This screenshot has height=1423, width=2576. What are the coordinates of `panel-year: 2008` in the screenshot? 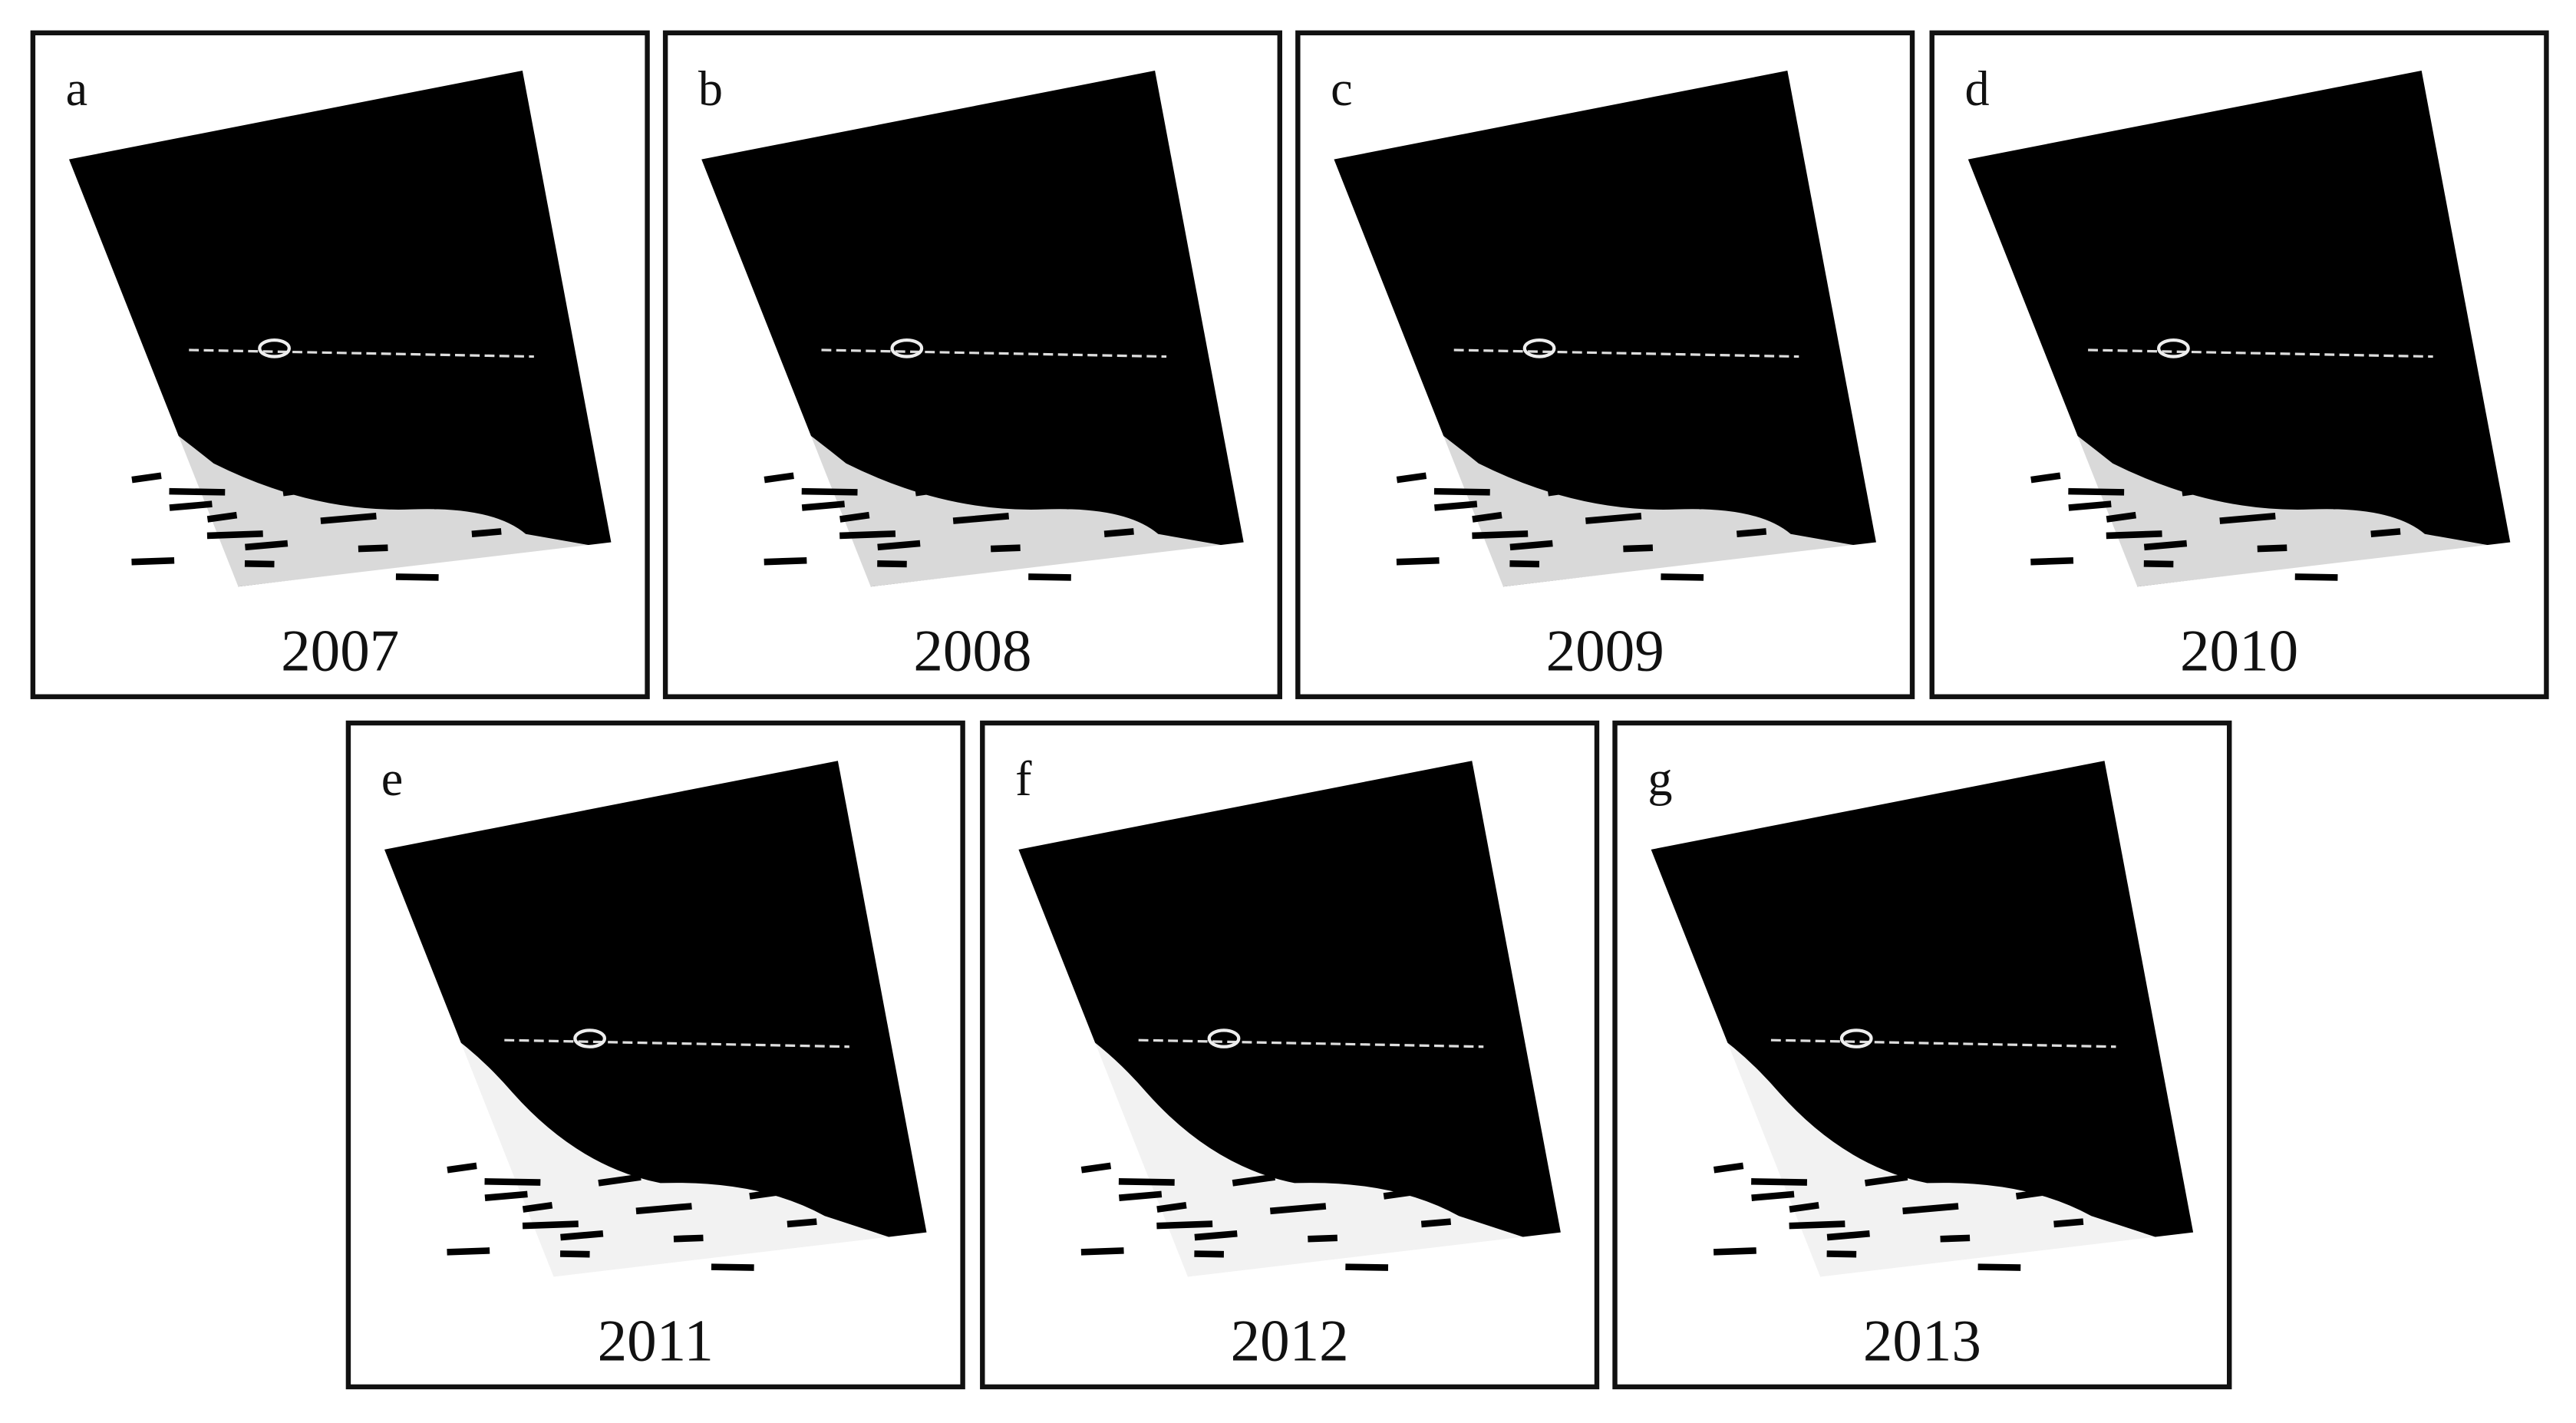 It's located at (972, 650).